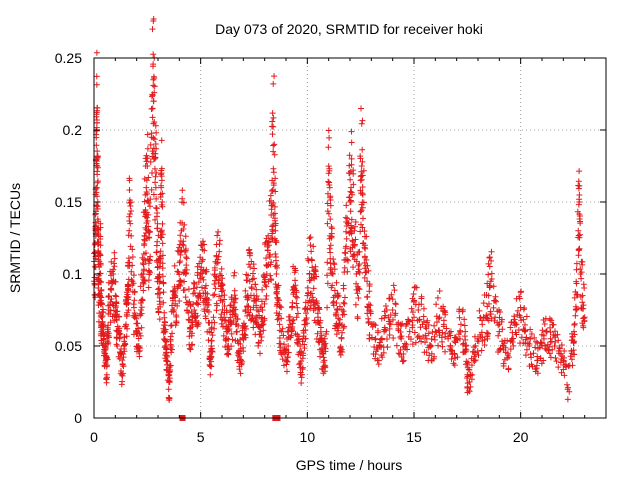 The height and width of the screenshot is (480, 640). Describe the element at coordinates (15, 238) in the screenshot. I see `y-axis-label: SRMTID / TECUs` at that location.